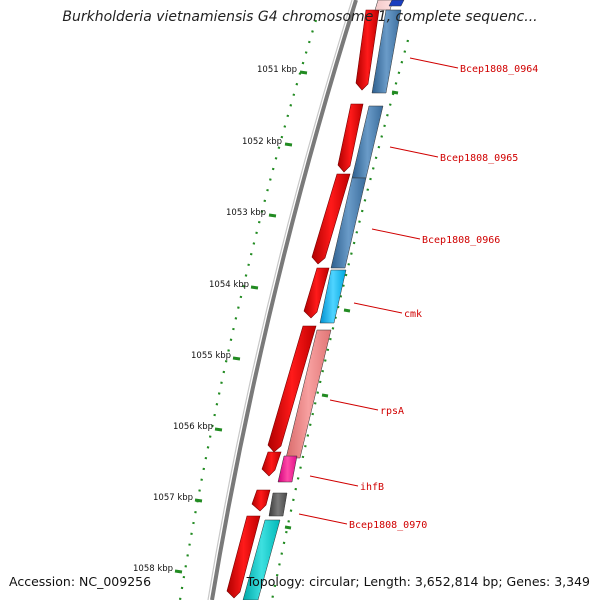 The image size is (600, 600). What do you see at coordinates (388, 525) in the screenshot?
I see `gene-label-bcep1808-0970: Bcep1808_0970` at bounding box center [388, 525].